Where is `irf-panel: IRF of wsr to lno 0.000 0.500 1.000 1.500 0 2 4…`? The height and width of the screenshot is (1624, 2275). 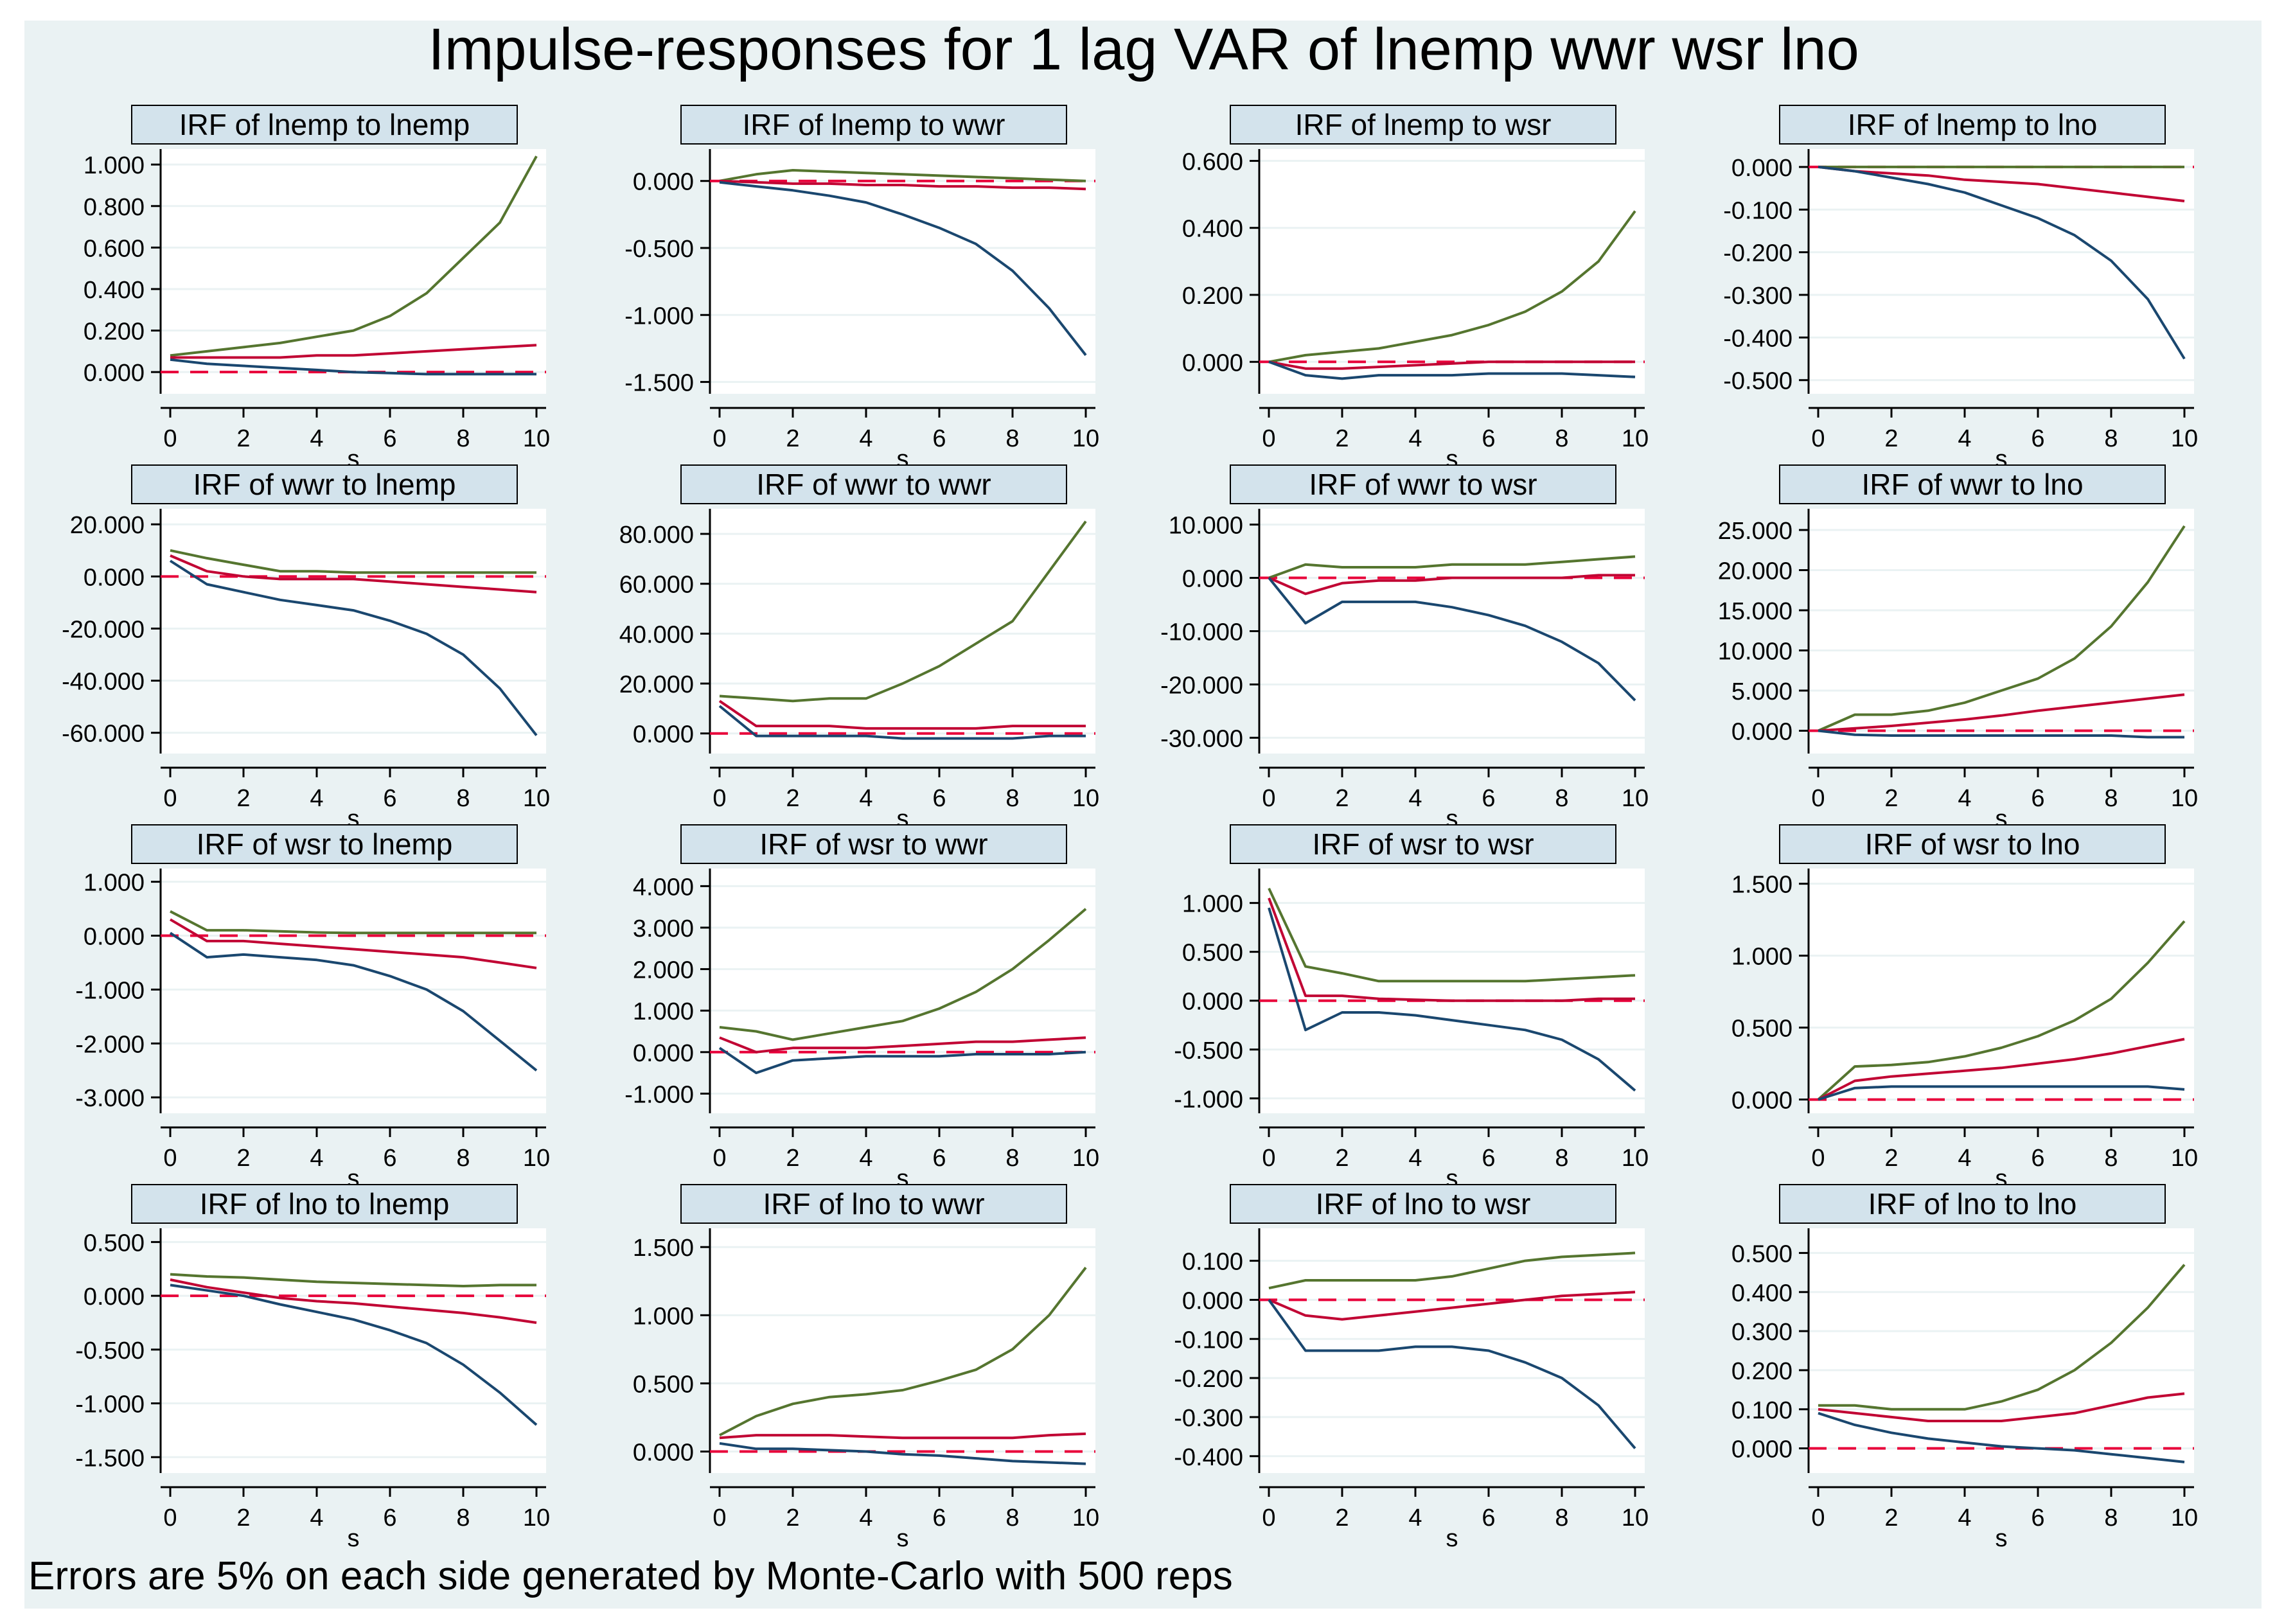
irf-panel: IRF of wsr to lno 0.000 0.500 1.000 1.500 0 2 4… is located at coordinates (1964, 1008).